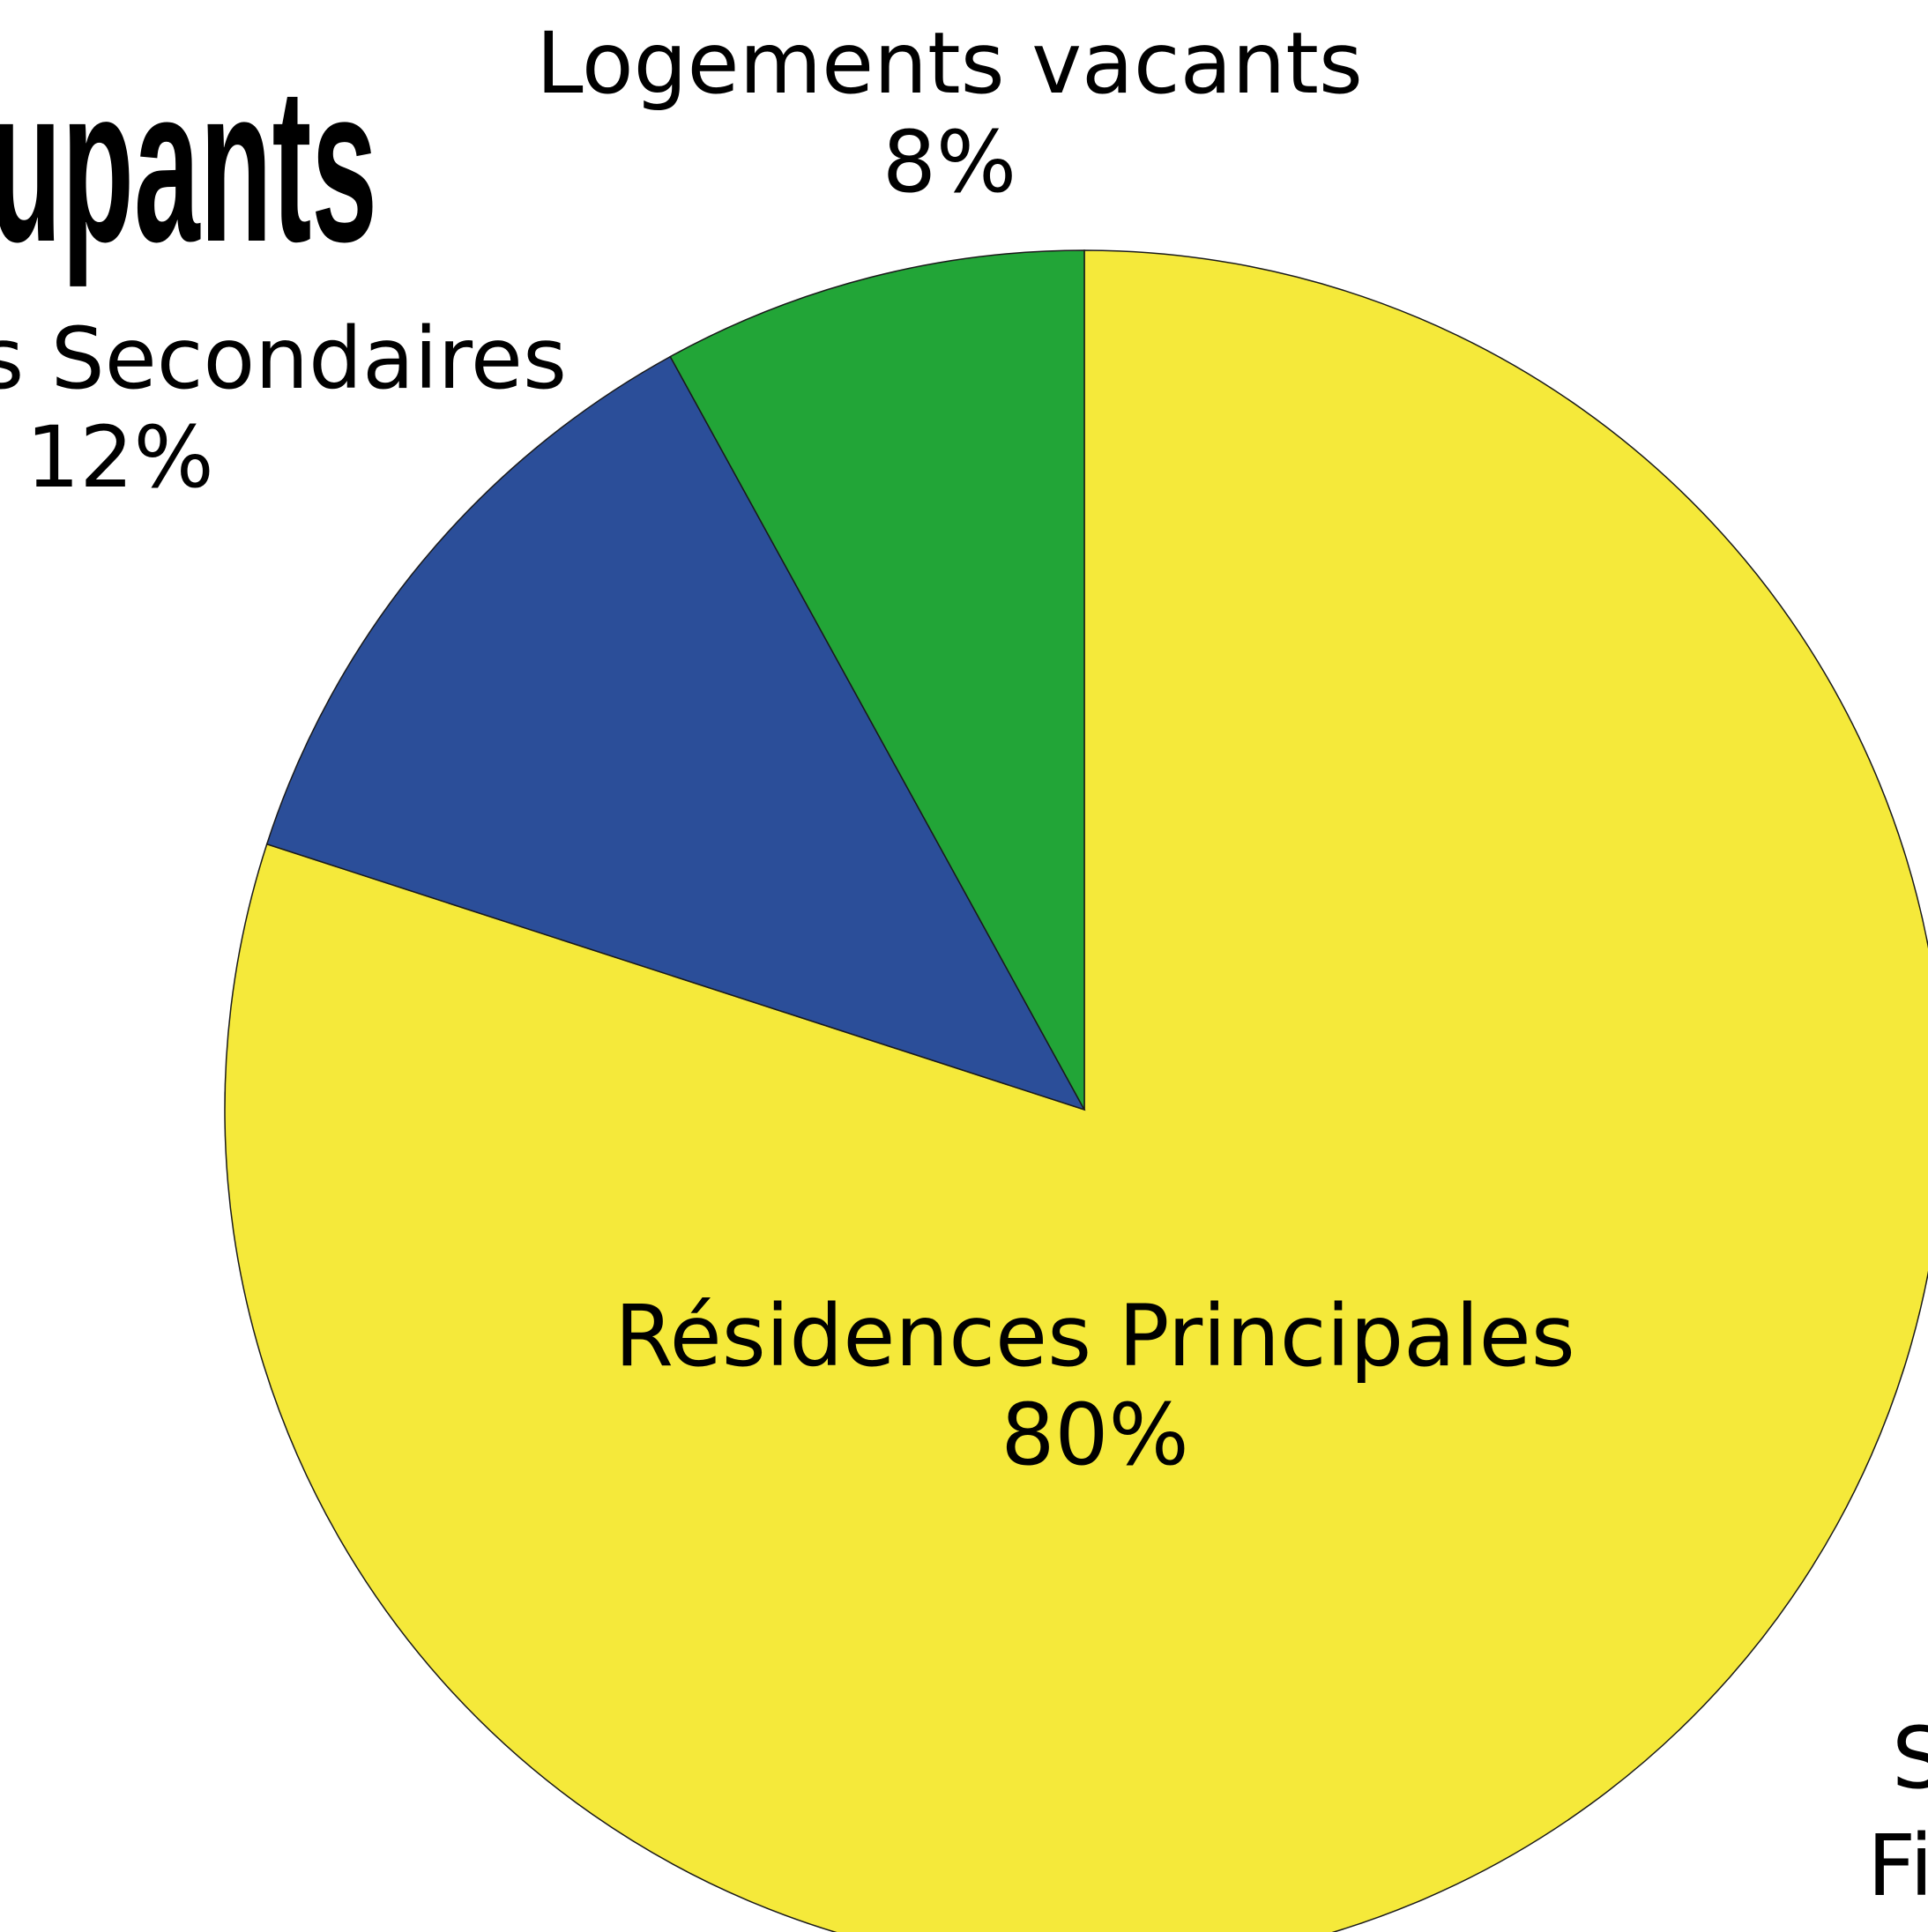 Image resolution: width=1928 pixels, height=1932 pixels. Describe the element at coordinates (949, 162) in the screenshot. I see `value-label: 8%` at that location.